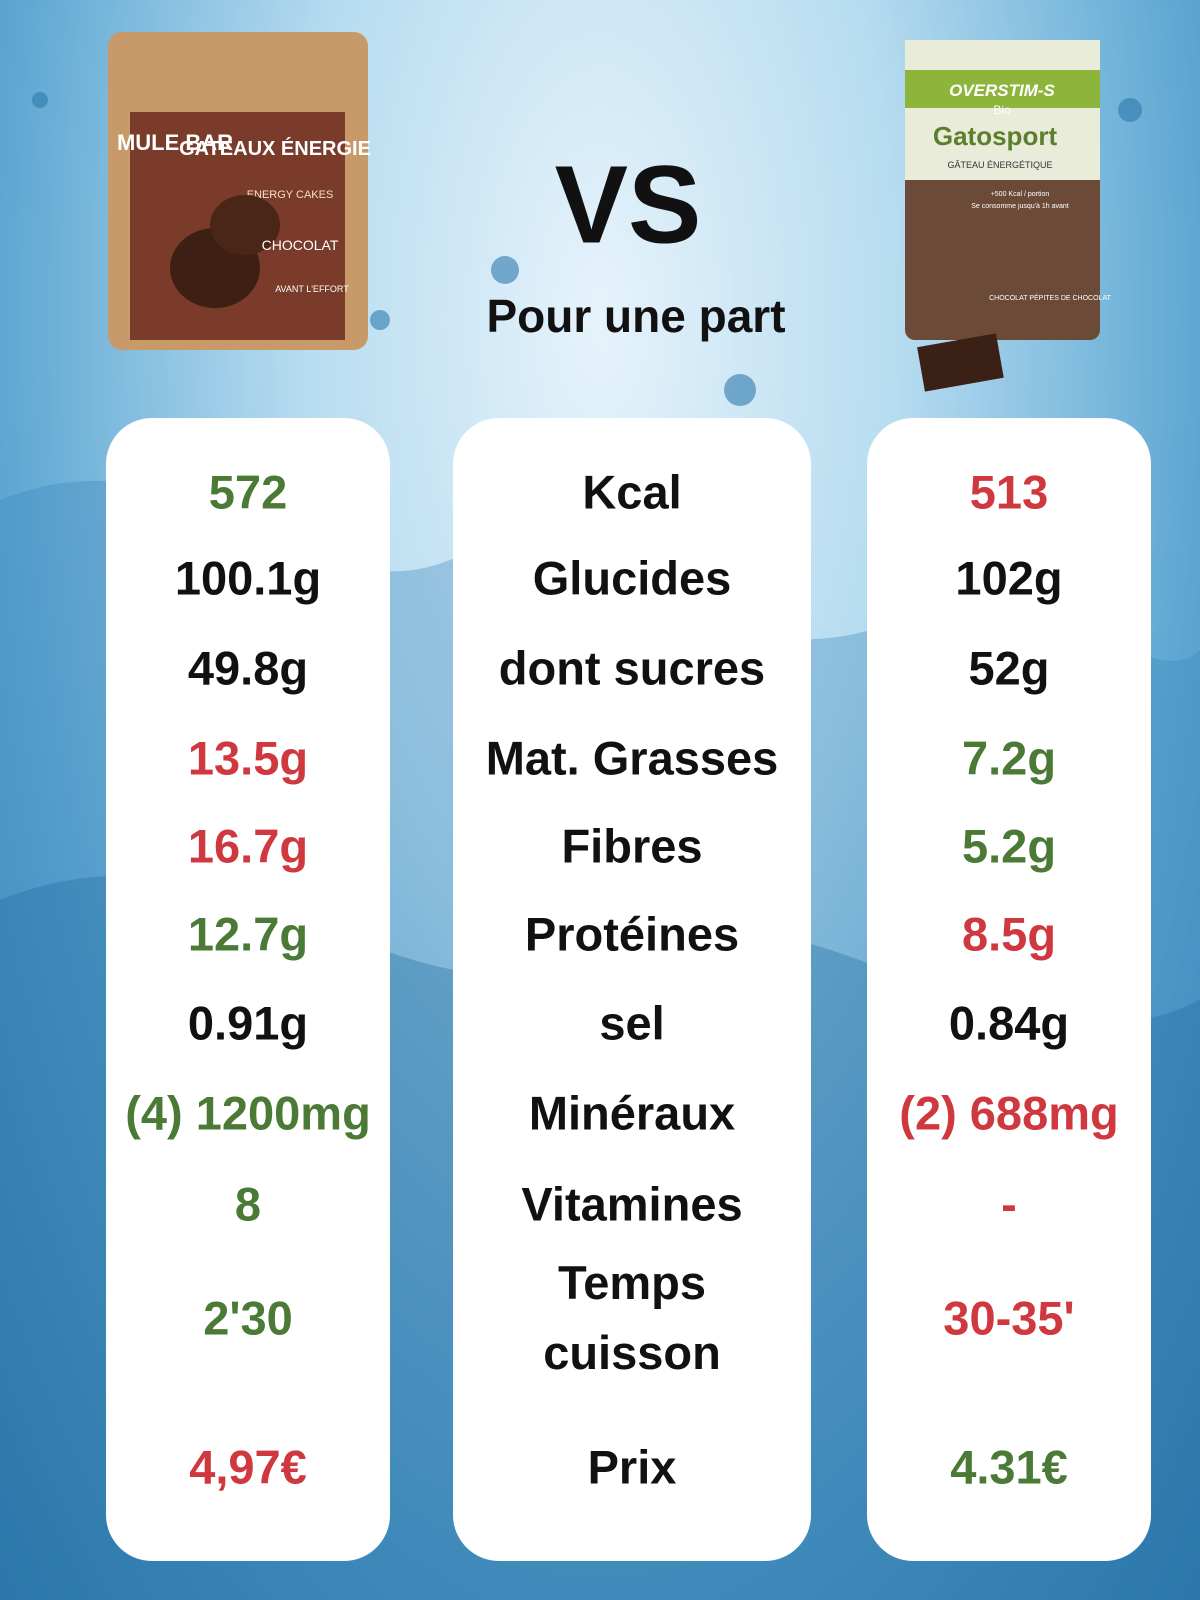 The height and width of the screenshot is (1600, 1200). What do you see at coordinates (248, 1467) in the screenshot?
I see `left-value: 4,97€` at bounding box center [248, 1467].